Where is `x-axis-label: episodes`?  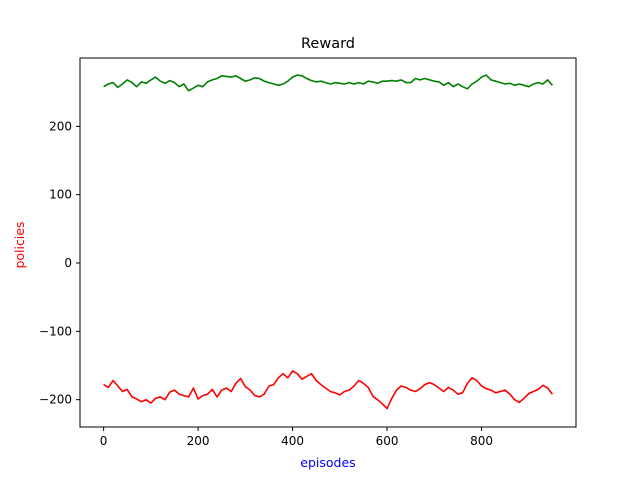
x-axis-label: episodes is located at coordinates (327, 462).